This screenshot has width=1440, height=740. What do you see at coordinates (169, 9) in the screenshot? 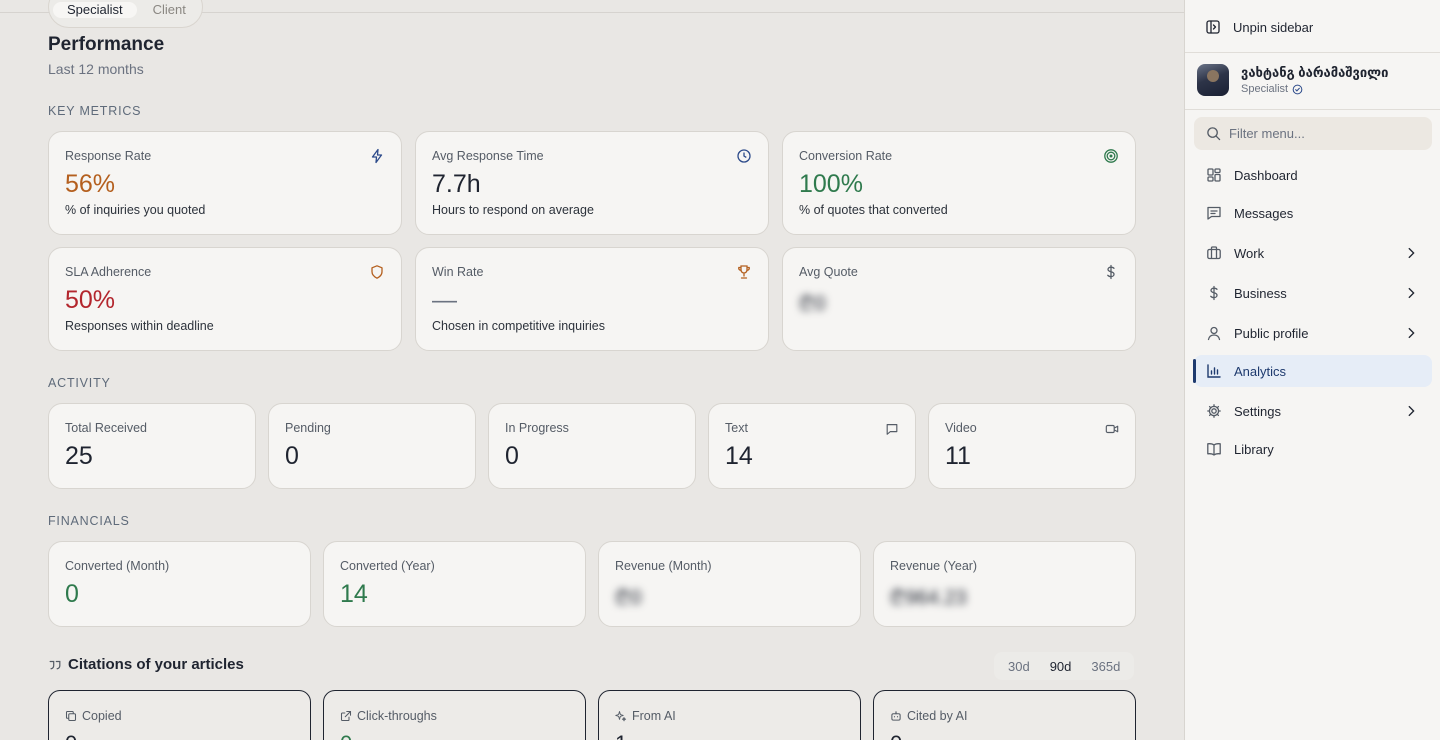
I see `segment-client: Client` at bounding box center [169, 9].